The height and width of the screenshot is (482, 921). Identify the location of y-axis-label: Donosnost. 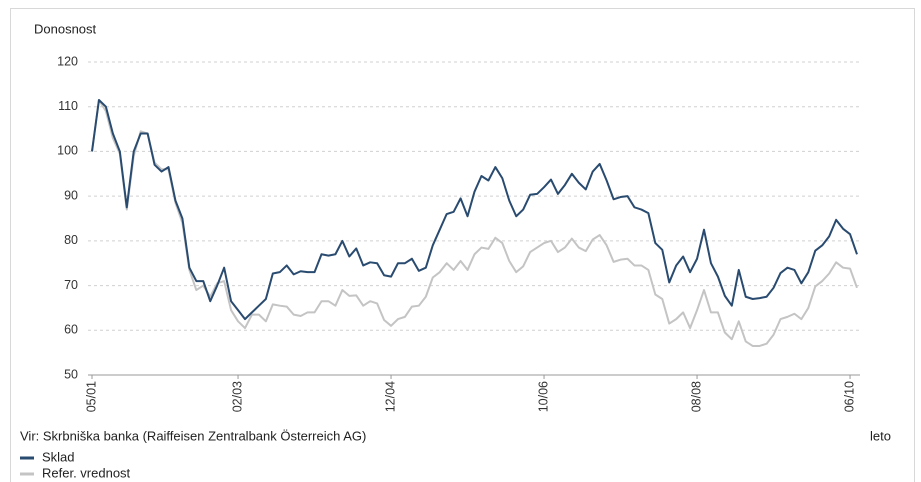
(65, 28).